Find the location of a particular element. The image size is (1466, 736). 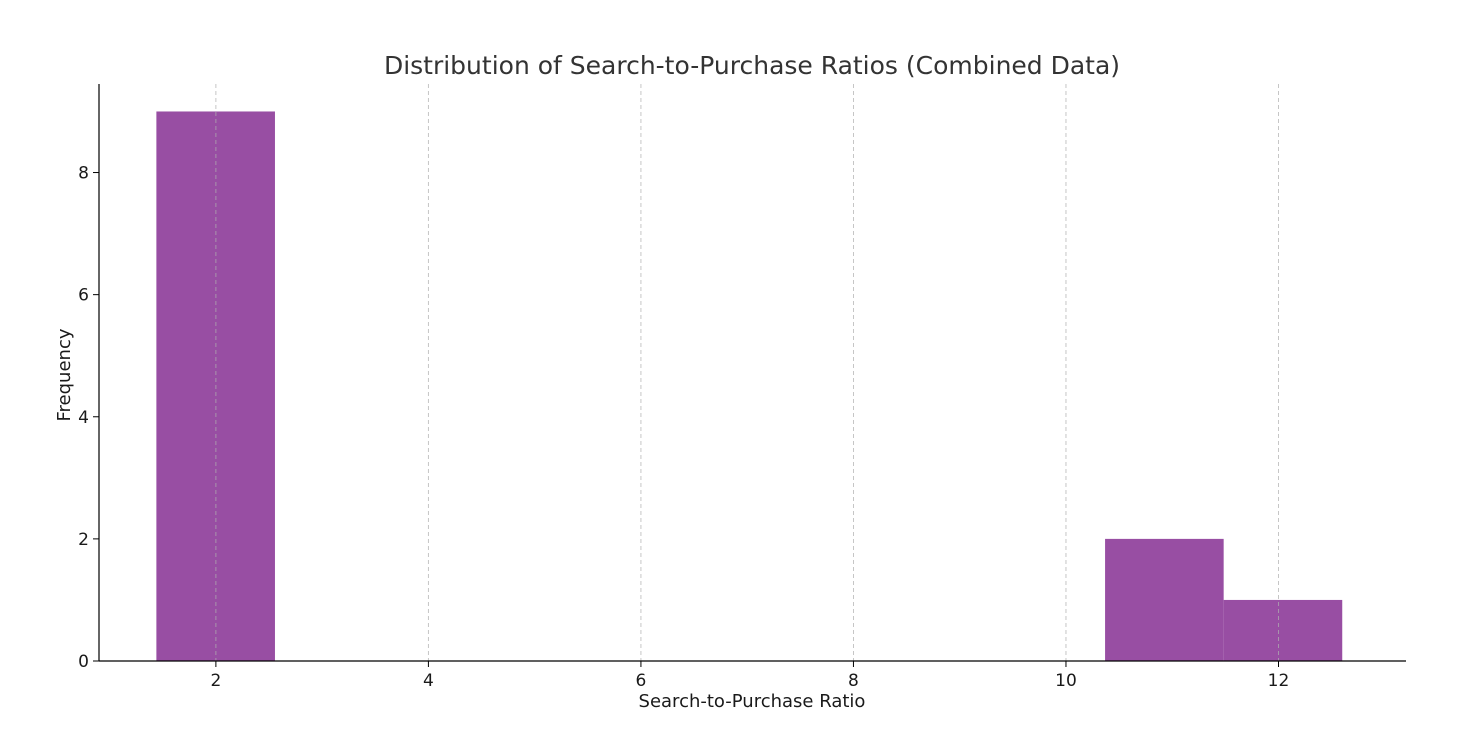

y-tick-label-8: 8 is located at coordinates (83, 174).